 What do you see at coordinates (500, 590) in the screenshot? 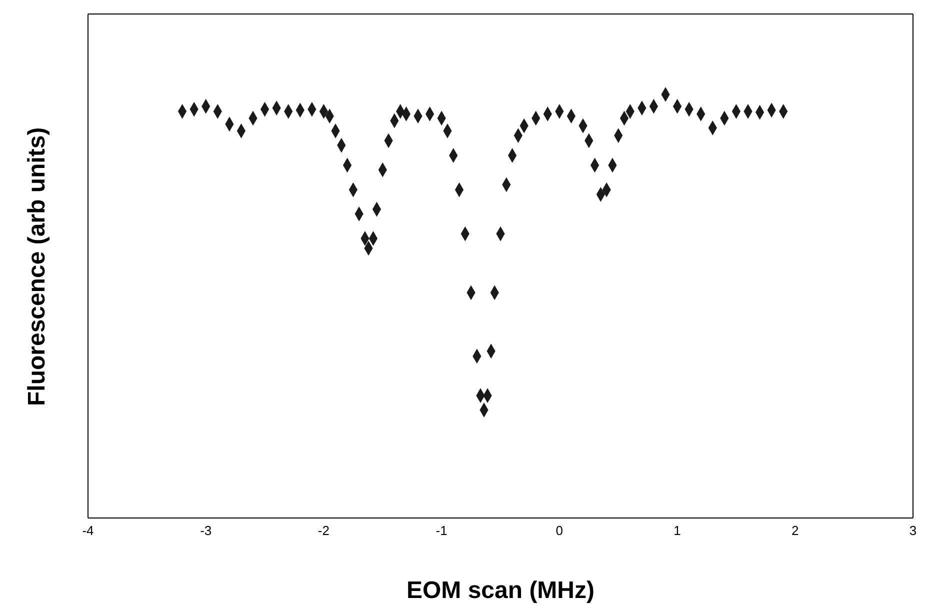
I see `x-axis-title: EOM scan (MHz)` at bounding box center [500, 590].